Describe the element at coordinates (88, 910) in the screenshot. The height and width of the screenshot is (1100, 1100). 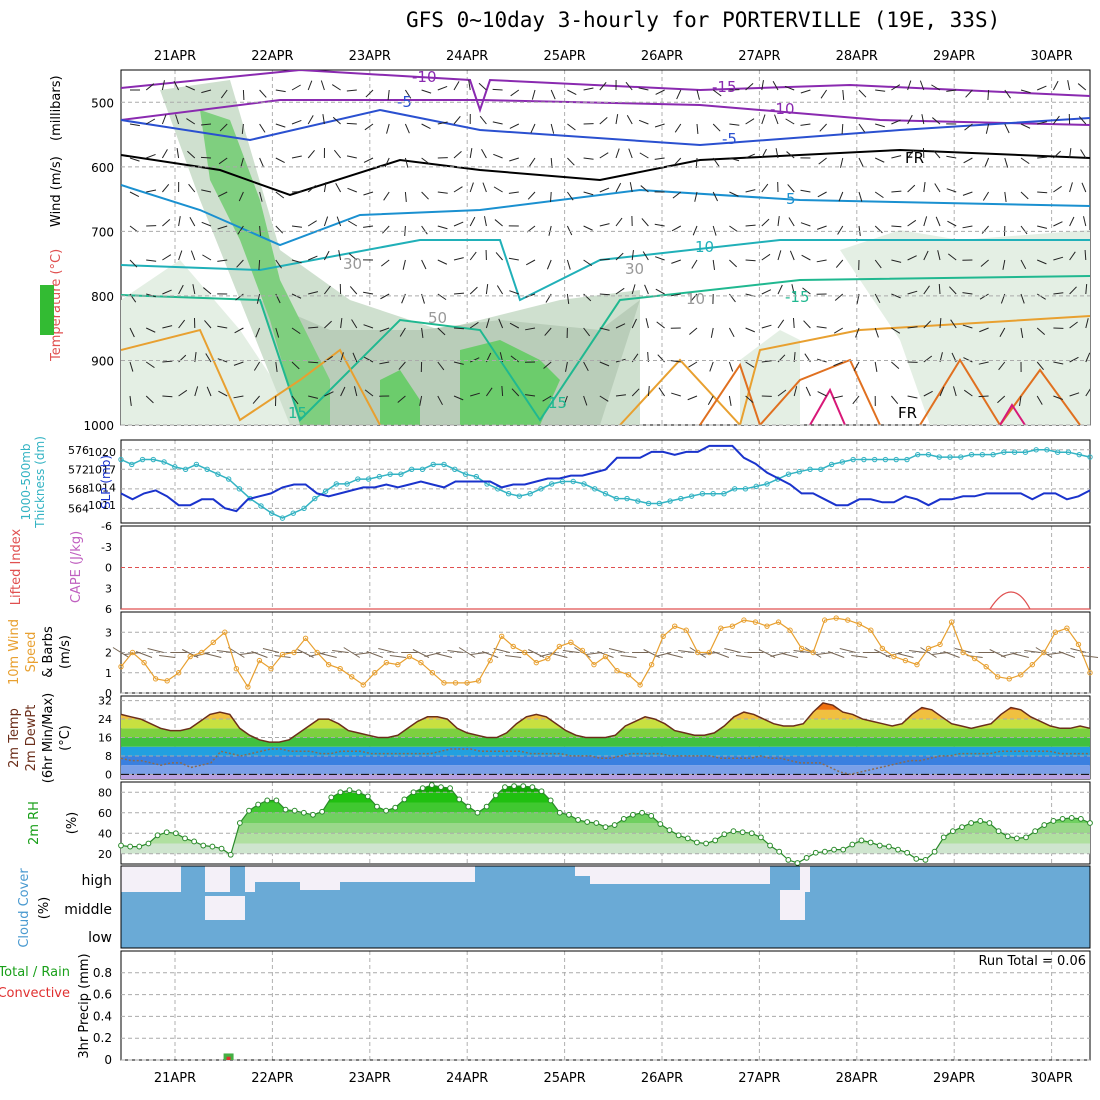
I see `cloud-level-label: middle` at that location.